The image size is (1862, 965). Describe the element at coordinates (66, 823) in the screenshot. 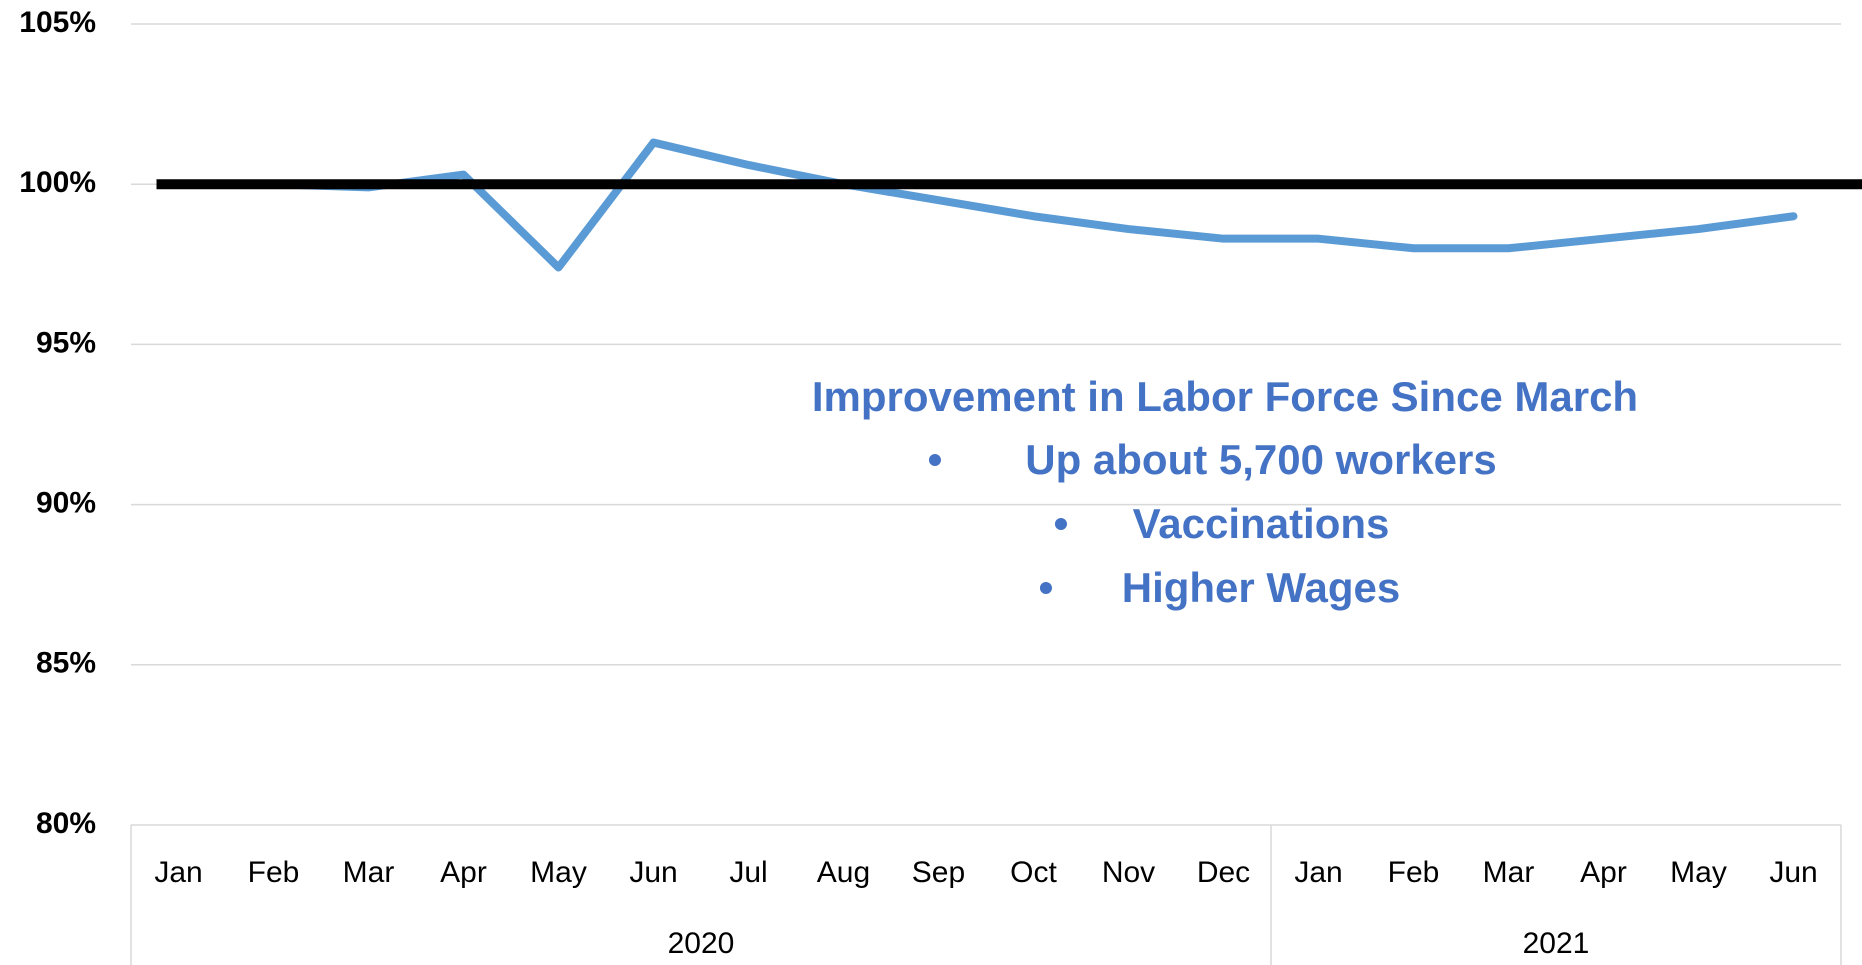

I see `y-tick-label: 80%` at that location.